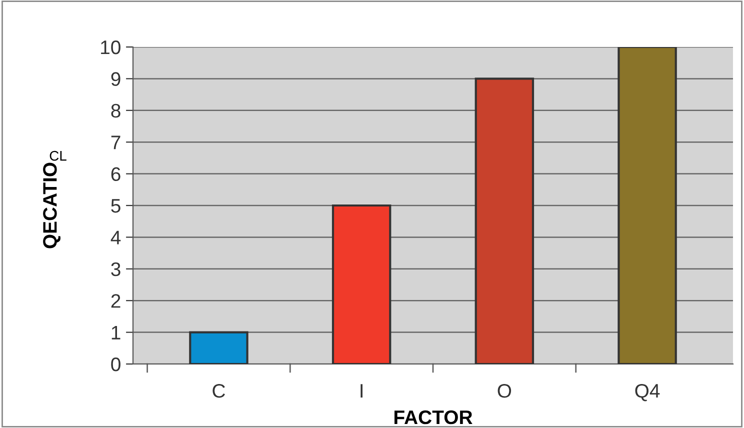 The image size is (744, 428). Describe the element at coordinates (116, 333) in the screenshot. I see `y-tick-label: 1` at that location.